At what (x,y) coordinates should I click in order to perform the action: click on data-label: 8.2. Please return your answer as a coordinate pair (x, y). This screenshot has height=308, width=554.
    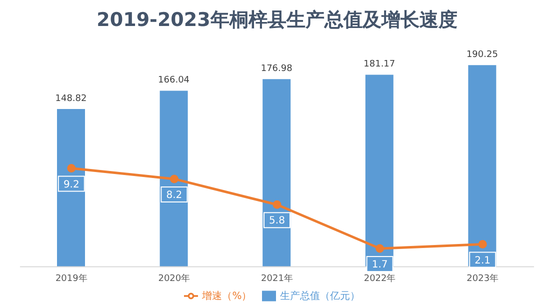
    Looking at the image, I should click on (174, 195).